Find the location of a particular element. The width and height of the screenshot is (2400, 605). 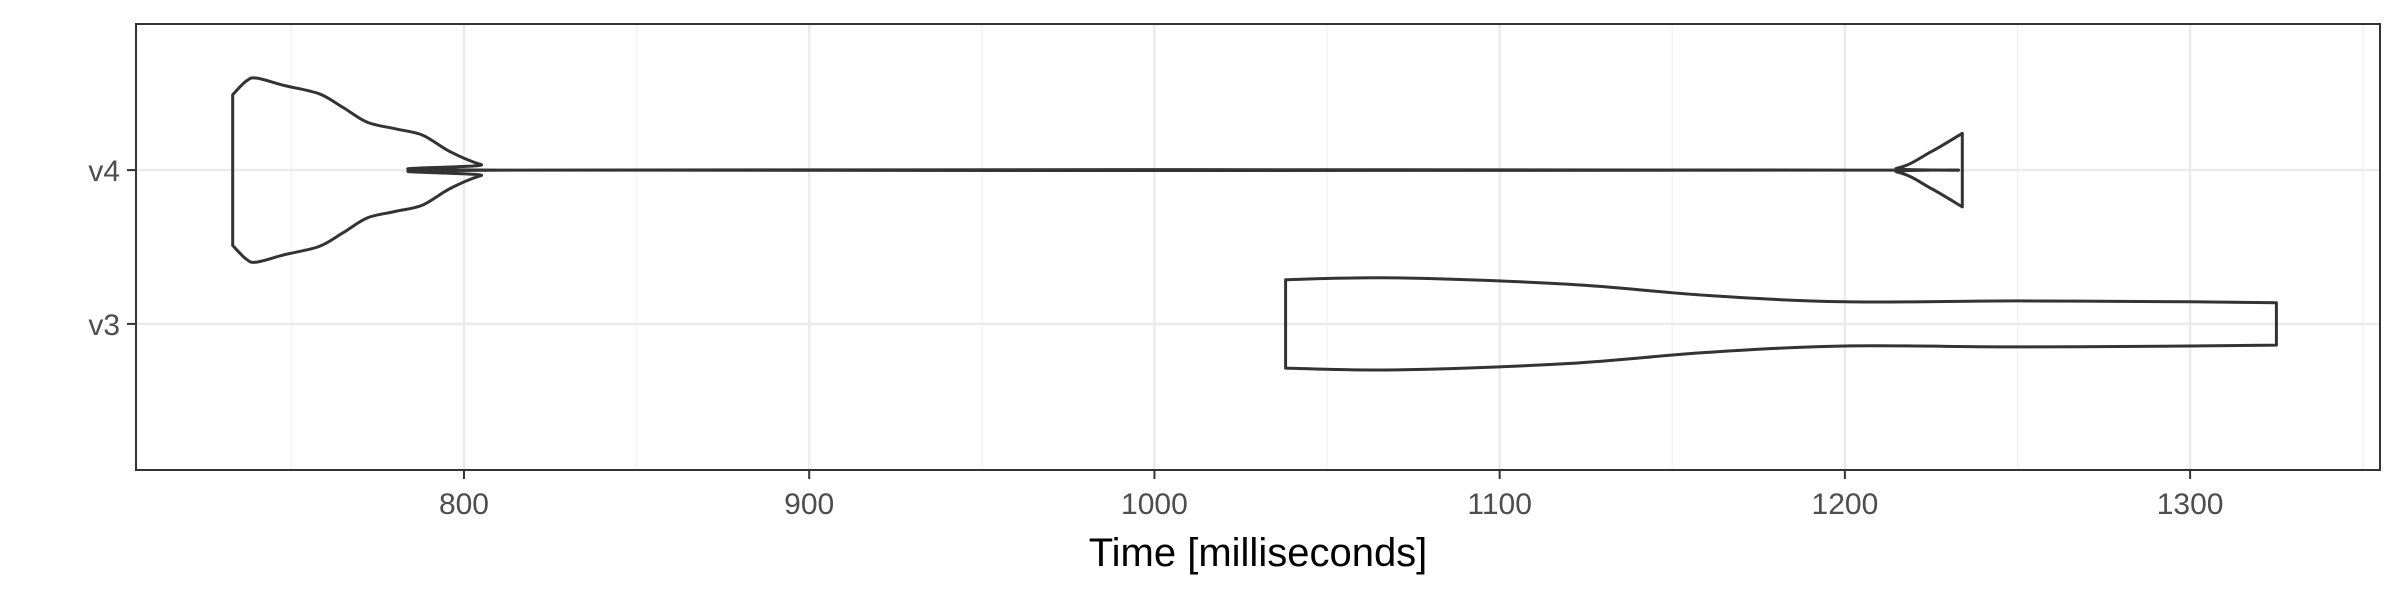

x-tick-label: 1200 is located at coordinates (1845, 504).